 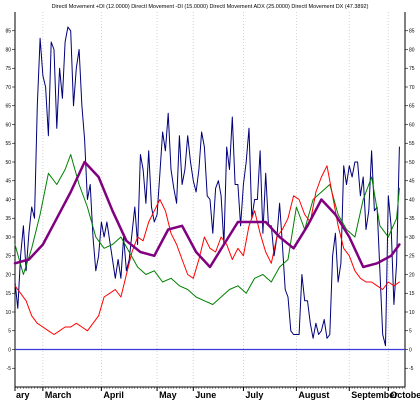 I want to click on y-tick-label-left: 75, so click(x=8, y=69).